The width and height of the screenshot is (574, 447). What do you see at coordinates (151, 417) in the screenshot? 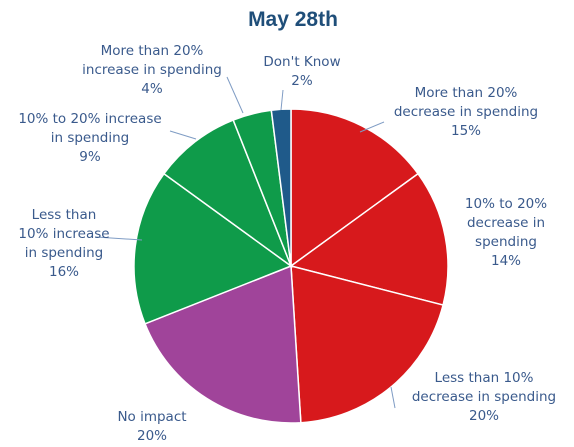
I see `slice-label-3-line-0: No impact` at bounding box center [151, 417].